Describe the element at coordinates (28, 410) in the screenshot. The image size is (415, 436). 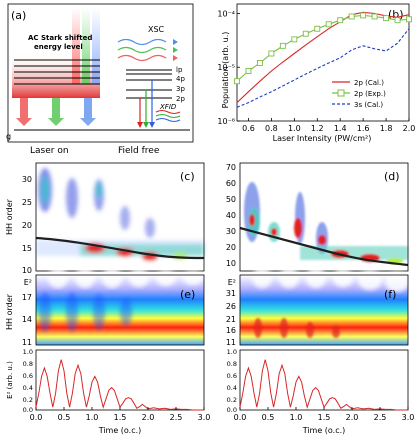
I see `field-ytick: 0.0` at that location.